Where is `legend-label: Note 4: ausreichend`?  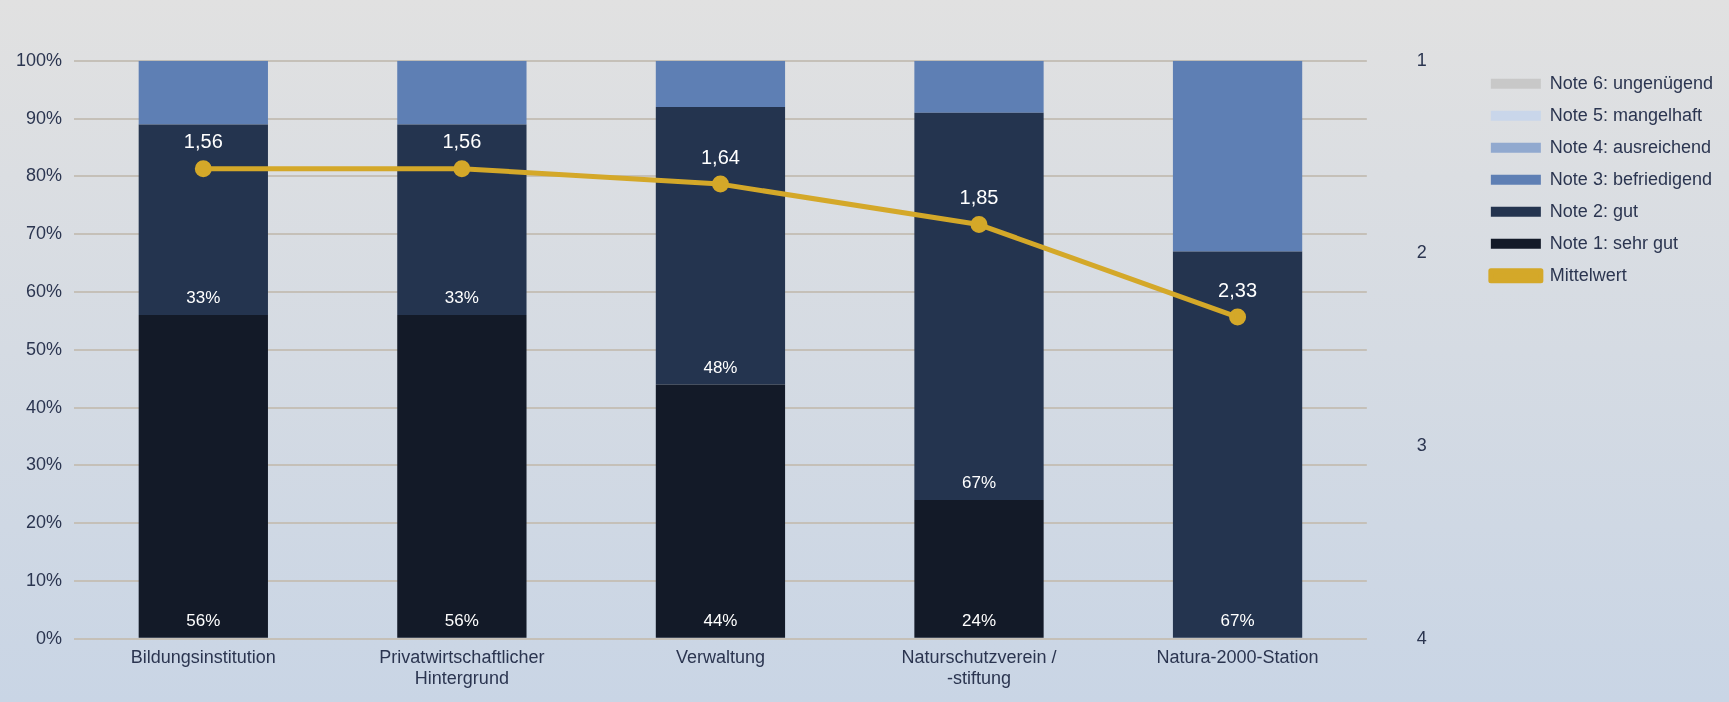
legend-label: Note 4: ausreichend is located at coordinates (1630, 146).